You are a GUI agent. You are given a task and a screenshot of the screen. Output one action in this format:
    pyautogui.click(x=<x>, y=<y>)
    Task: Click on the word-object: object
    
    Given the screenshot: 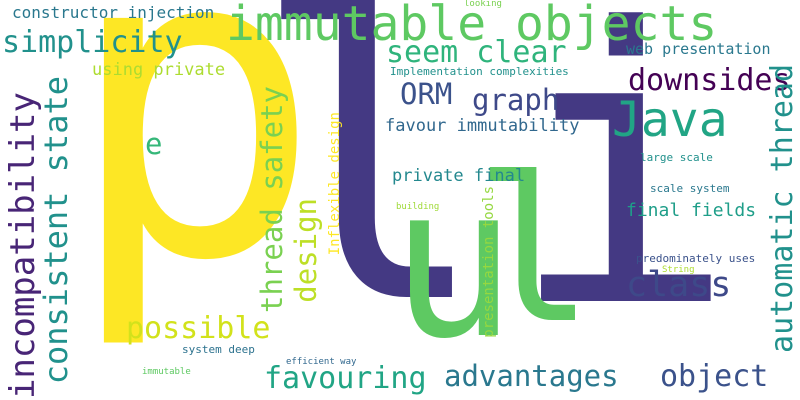 What is the action you would take?
    pyautogui.click(x=714, y=376)
    